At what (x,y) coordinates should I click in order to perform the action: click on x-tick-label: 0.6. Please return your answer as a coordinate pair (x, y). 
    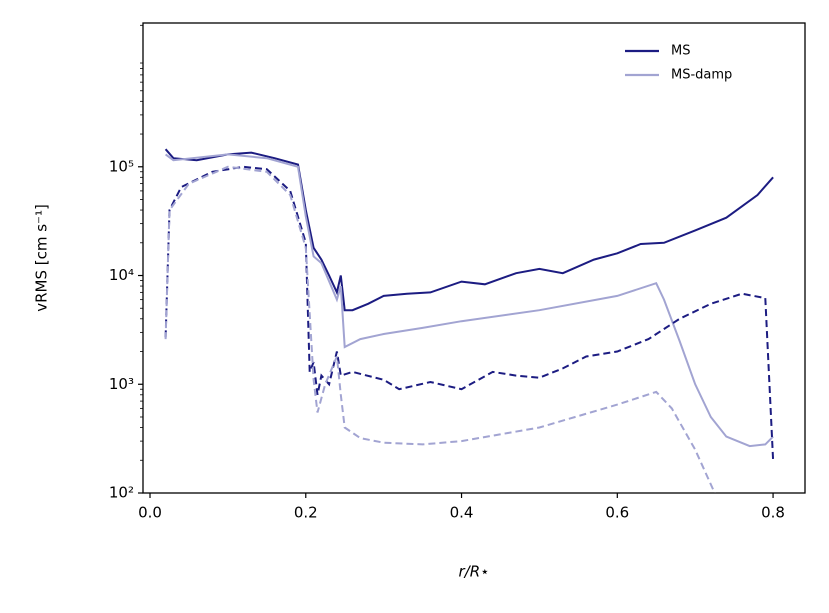
    Looking at the image, I should click on (617, 513).